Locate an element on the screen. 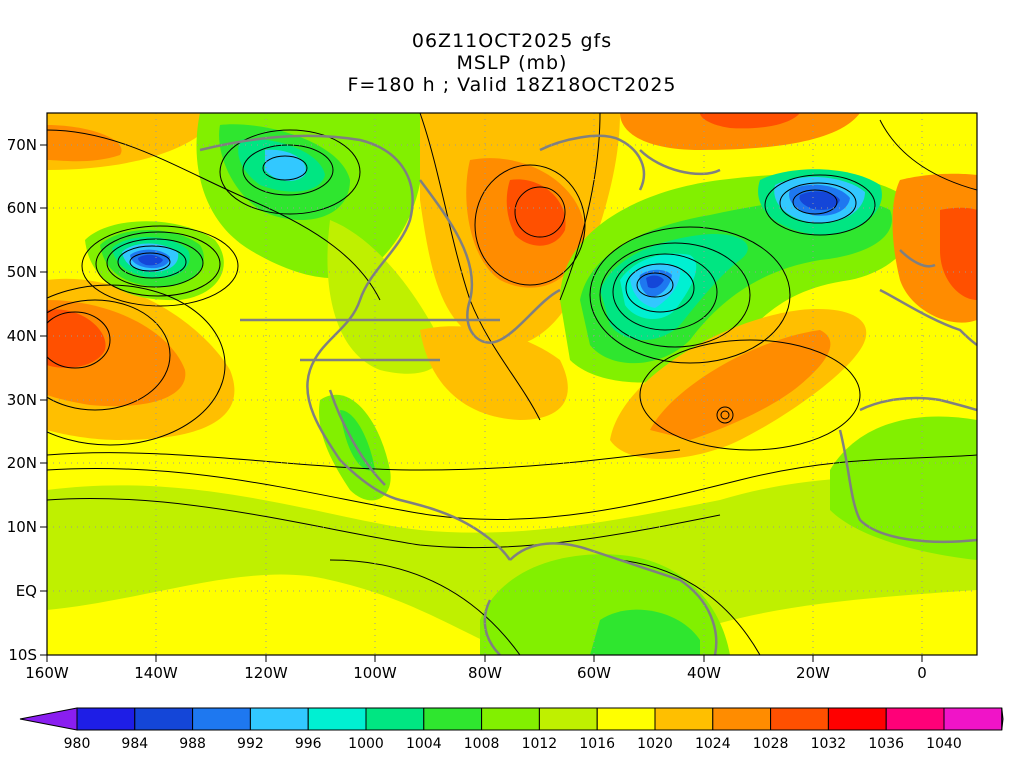 The width and height of the screenshot is (1024, 768). colorbar-label: 980 is located at coordinates (77, 744).